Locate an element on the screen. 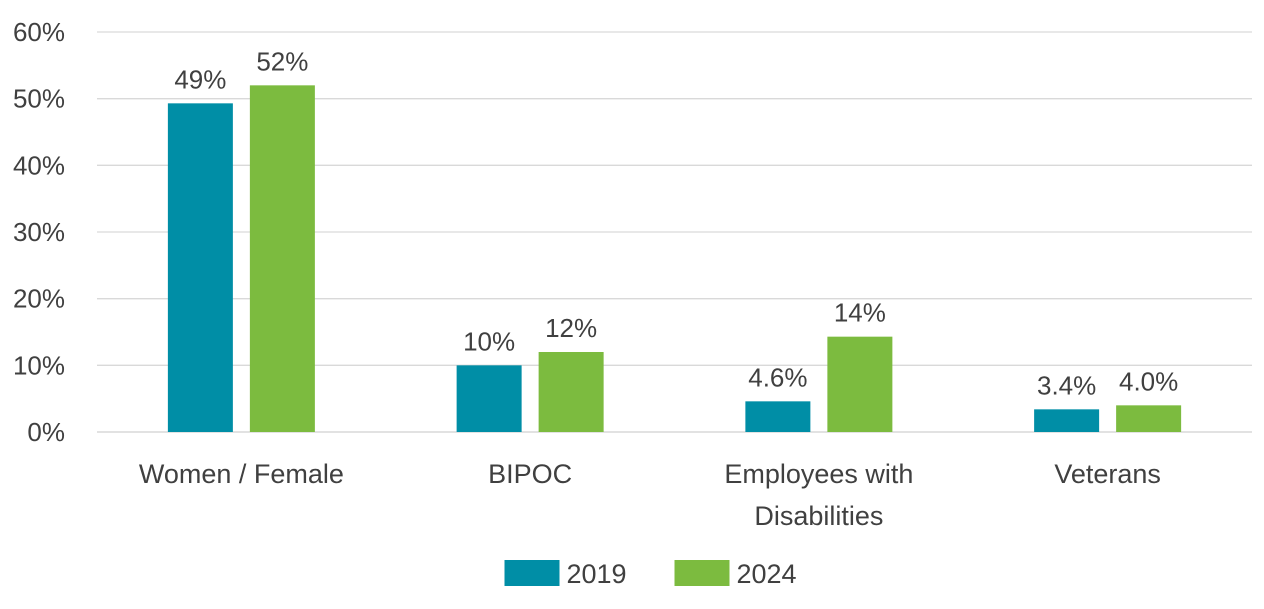 The height and width of the screenshot is (609, 1264). x-category-label: BIPOC is located at coordinates (530, 474).